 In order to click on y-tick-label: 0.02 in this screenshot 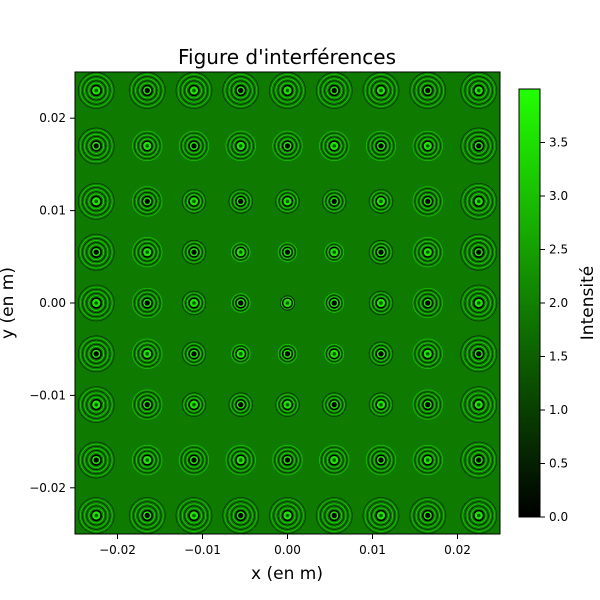, I will do `click(52, 118)`.